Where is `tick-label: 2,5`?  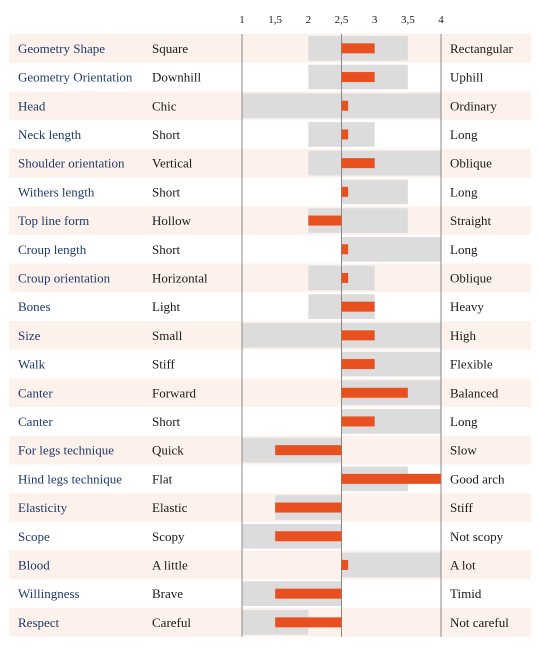 tick-label: 2,5 is located at coordinates (342, 20).